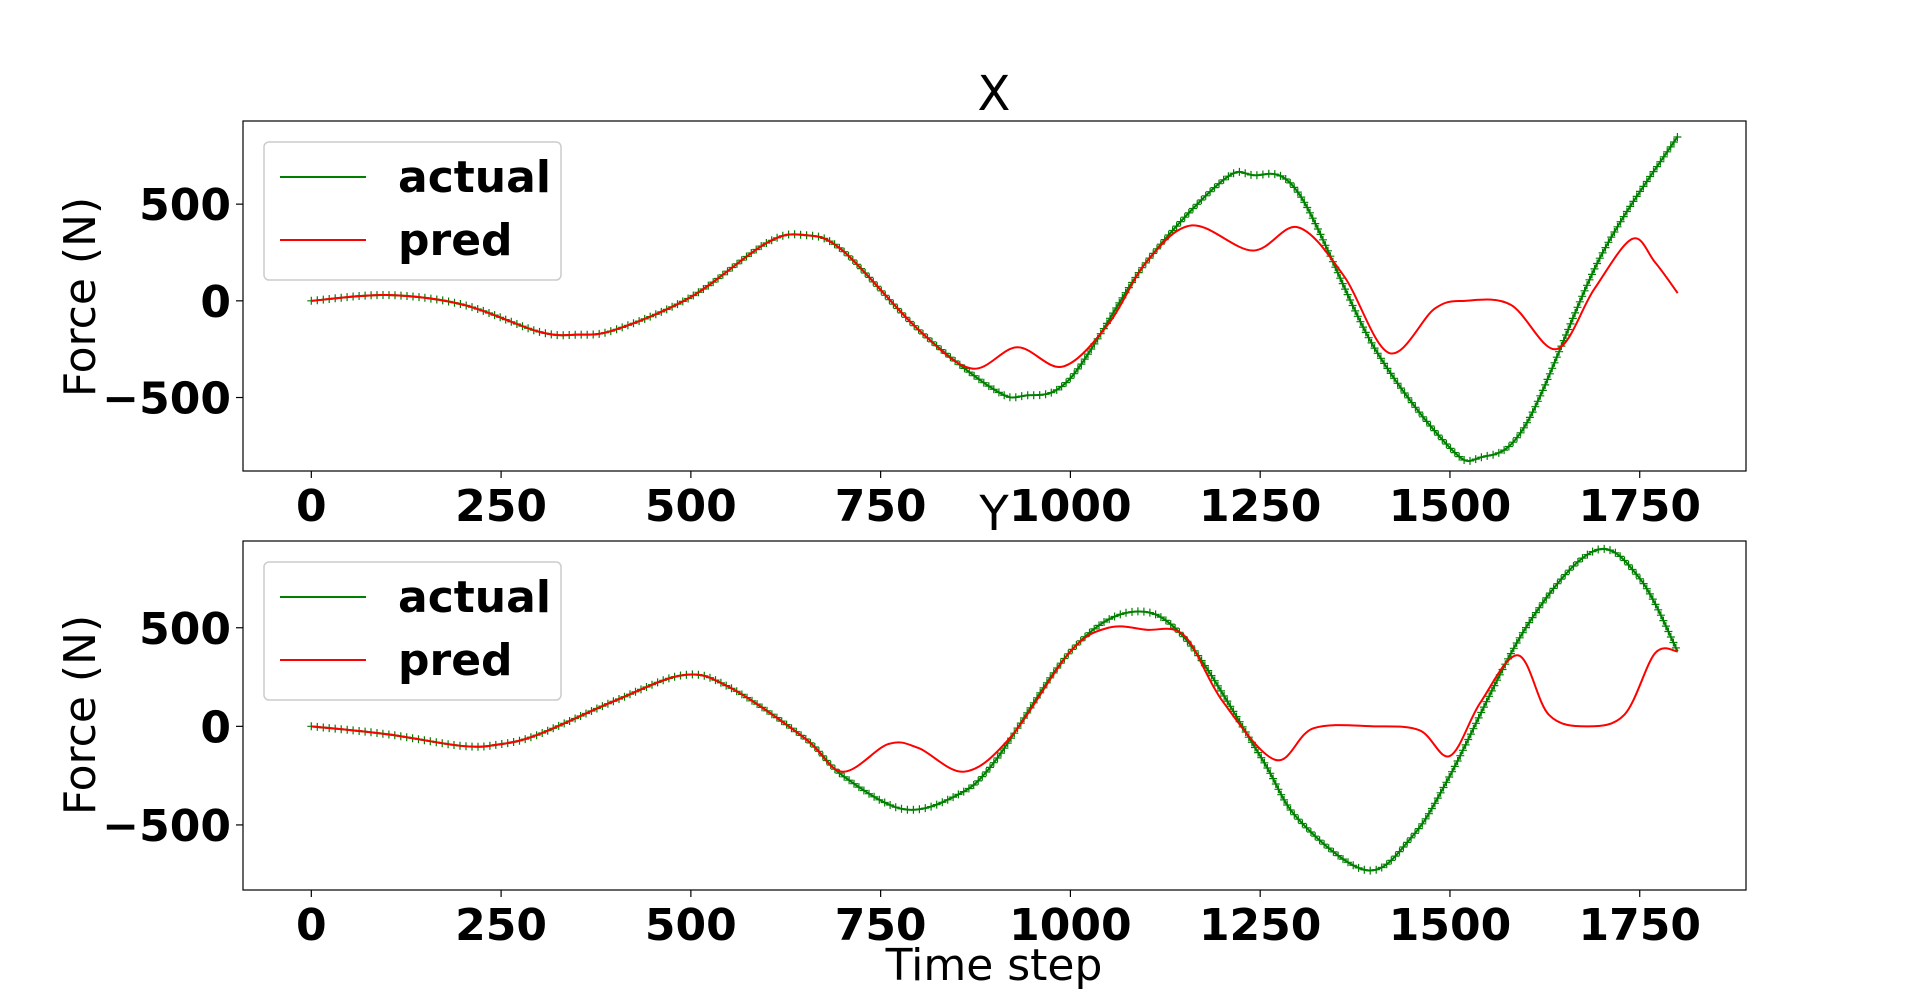  Describe the element at coordinates (166, 399) in the screenshot. I see `subplot-x-y-tick-label: −500` at that location.